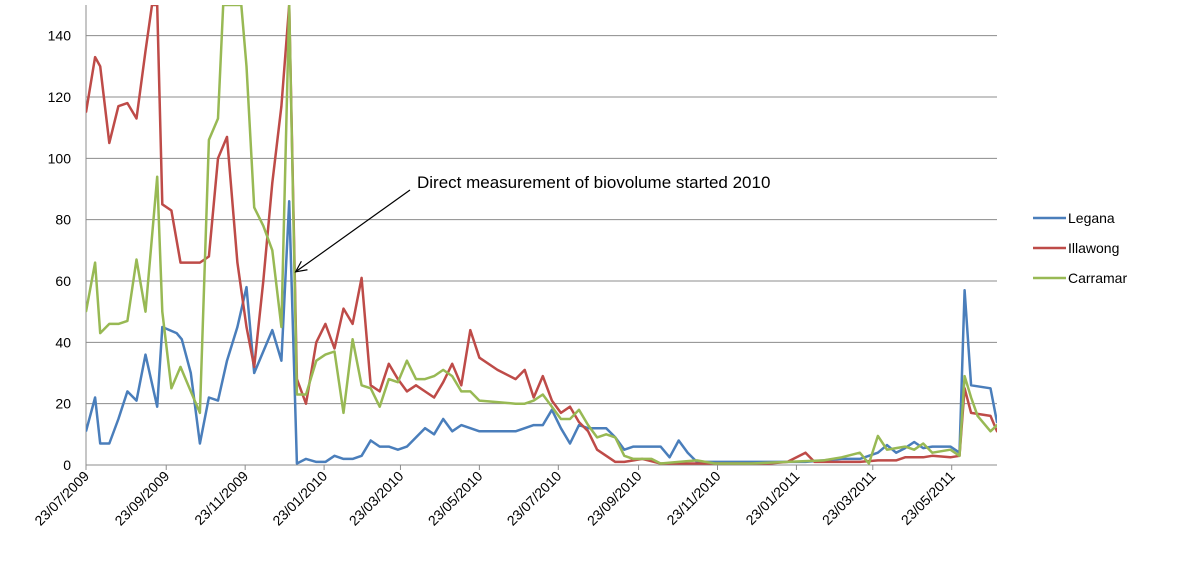 This screenshot has width=1180, height=572. What do you see at coordinates (60, 36) in the screenshot?
I see `y-tick-label: 140` at bounding box center [60, 36].